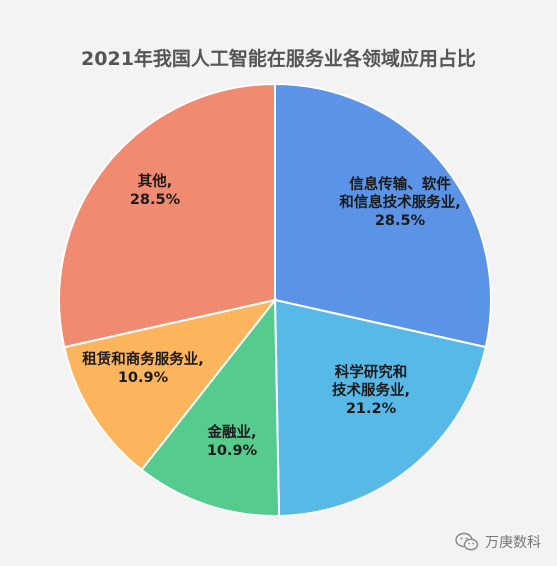  I want to click on watermark: 万庚数科, so click(498, 542).